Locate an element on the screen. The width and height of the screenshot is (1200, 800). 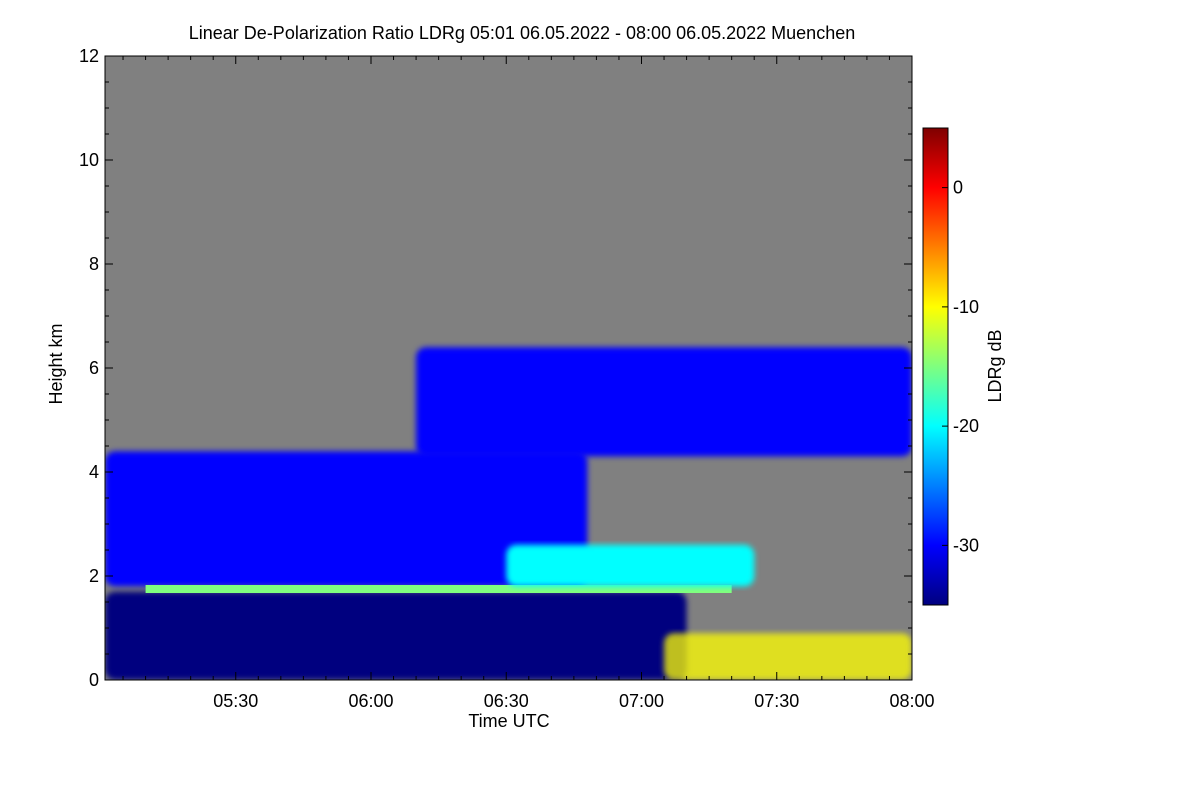
colorbar-ticks: 0 -10 -20 -30 is located at coordinates (960, 366).